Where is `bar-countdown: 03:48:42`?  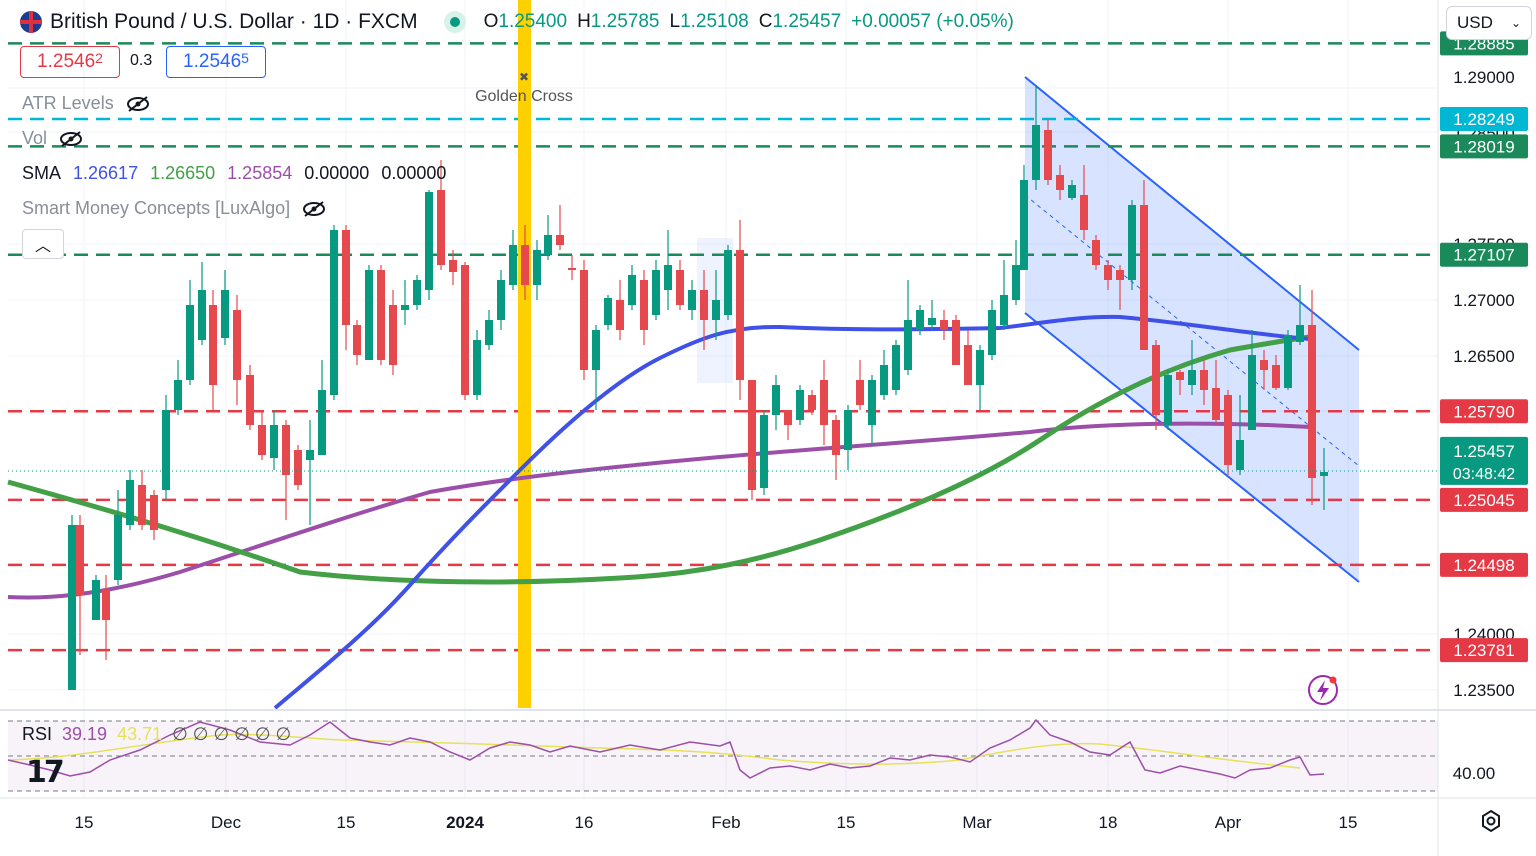 bar-countdown: 03:48:42 is located at coordinates (1484, 474).